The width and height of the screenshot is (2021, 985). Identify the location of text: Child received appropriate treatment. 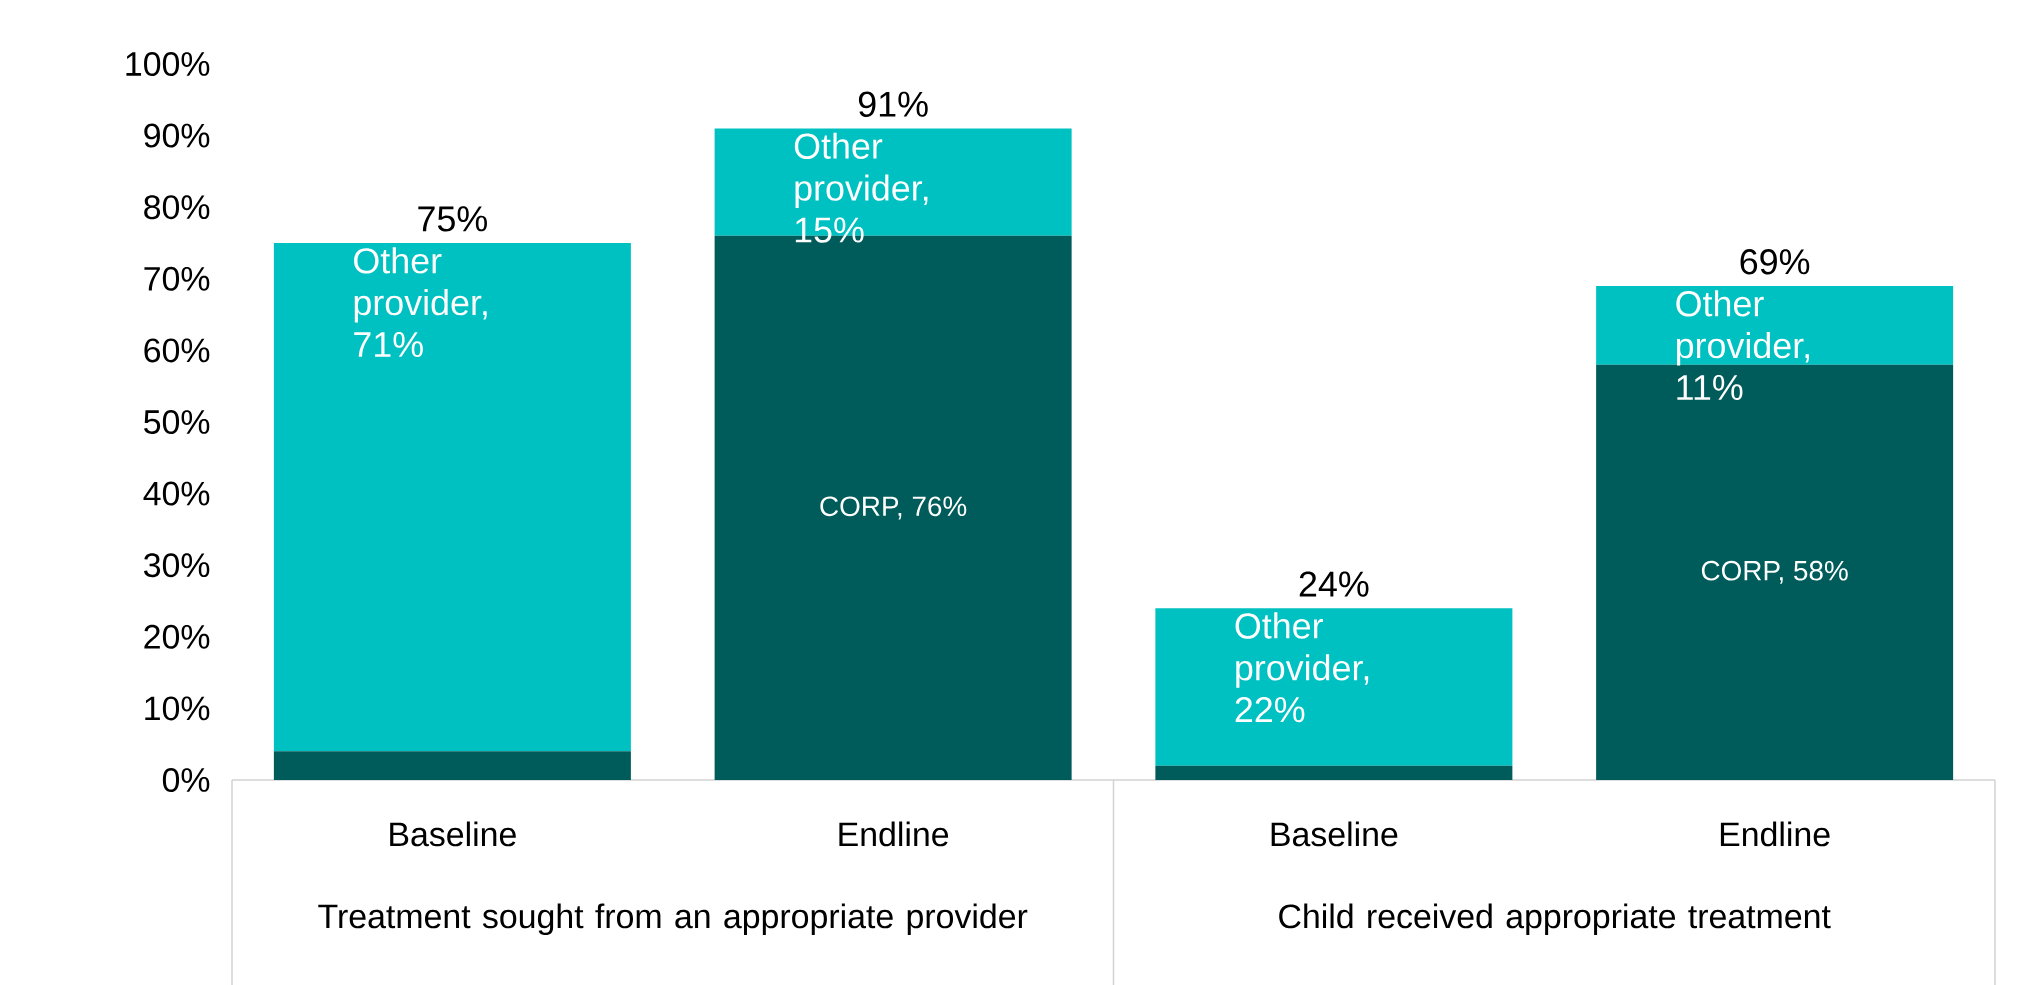
(1555, 919).